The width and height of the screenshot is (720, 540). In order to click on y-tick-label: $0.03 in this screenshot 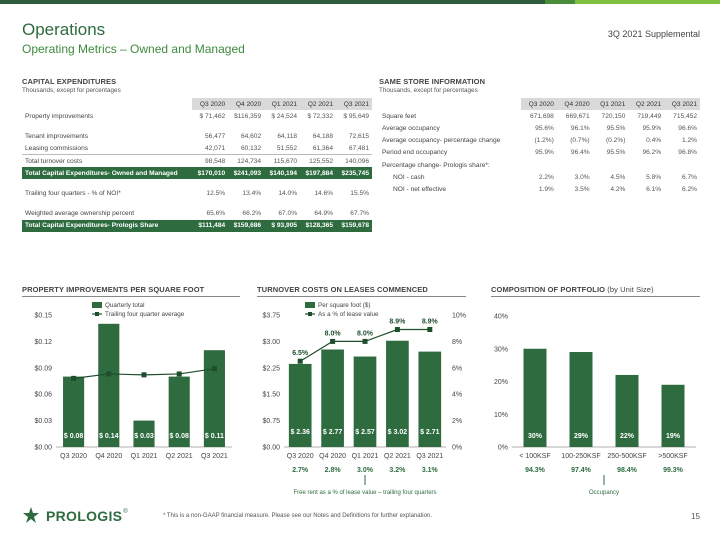, I will do `click(43, 421)`.